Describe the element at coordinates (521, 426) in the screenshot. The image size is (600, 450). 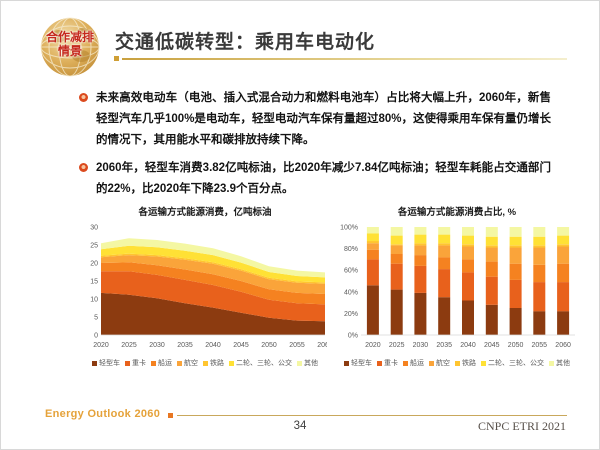
I see `footer-credit: CNPC ETRI 2021` at that location.